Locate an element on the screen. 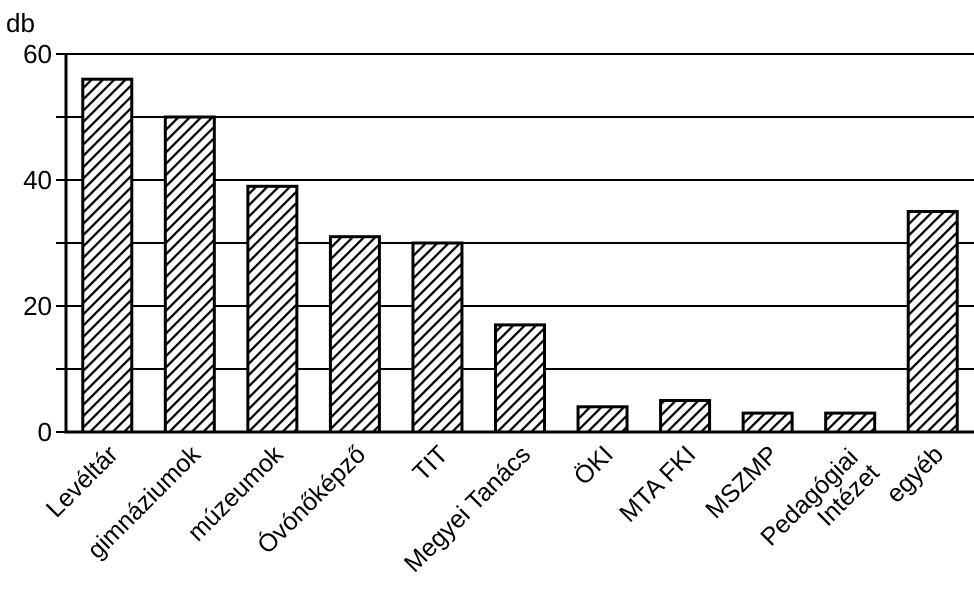  x-tick-label-line: MTA FKI is located at coordinates (657, 483).